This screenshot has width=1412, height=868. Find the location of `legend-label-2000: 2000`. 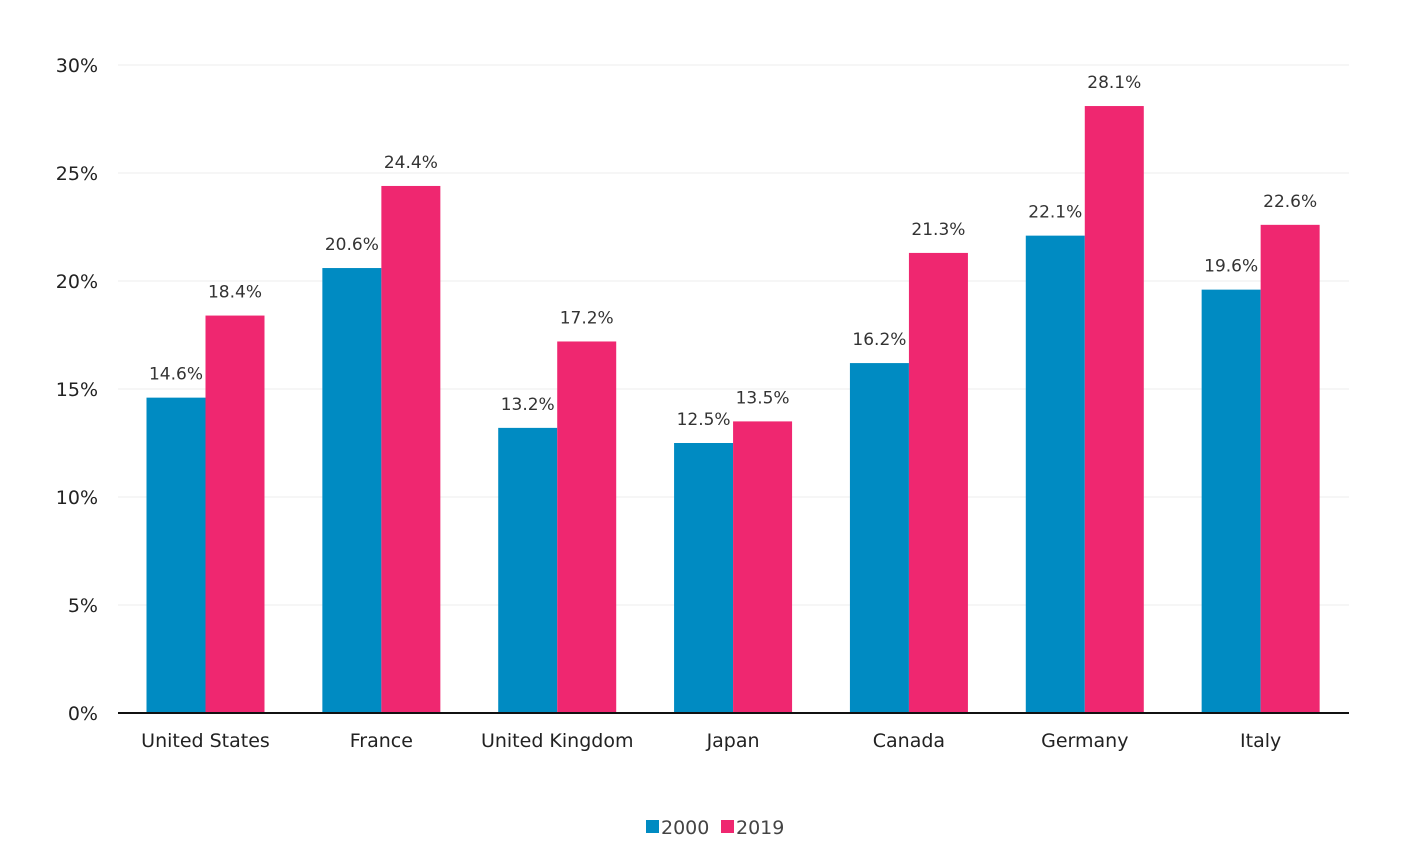

legend-label-2000: 2000 is located at coordinates (685, 828).